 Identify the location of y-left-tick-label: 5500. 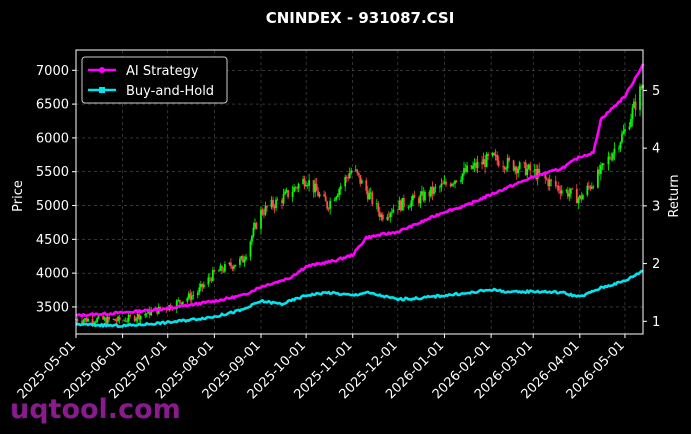
(52, 172).